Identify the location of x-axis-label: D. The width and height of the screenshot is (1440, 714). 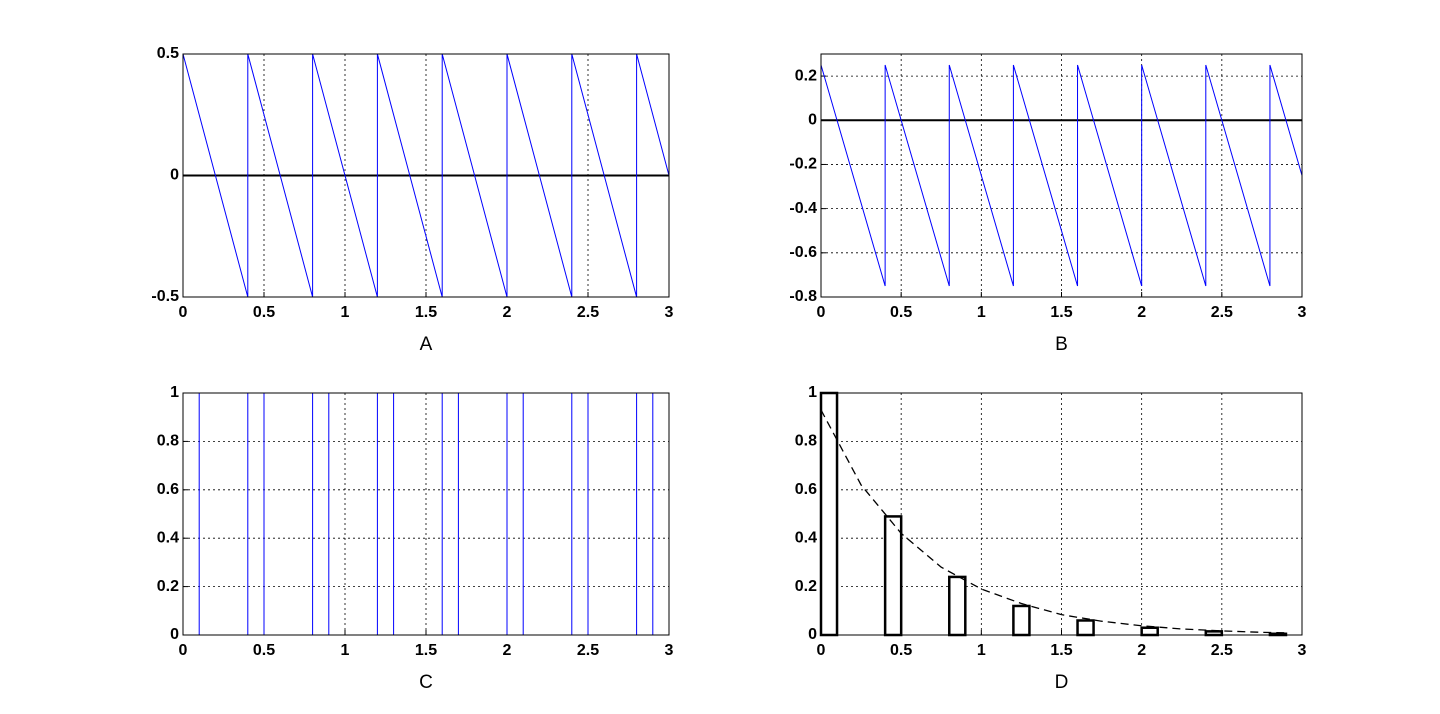
(1062, 682).